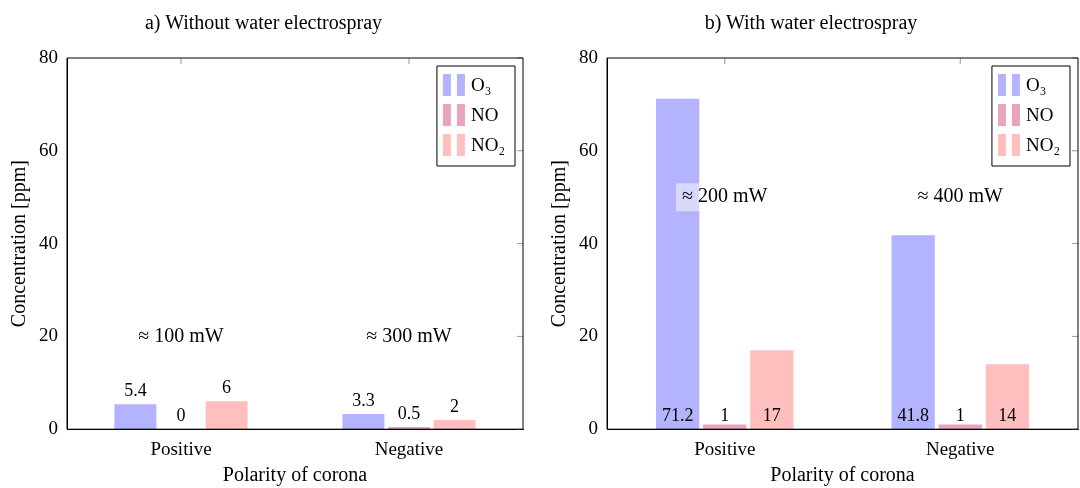 This screenshot has width=1080, height=488. Describe the element at coordinates (677, 414) in the screenshot. I see `data-label: 71.2` at that location.